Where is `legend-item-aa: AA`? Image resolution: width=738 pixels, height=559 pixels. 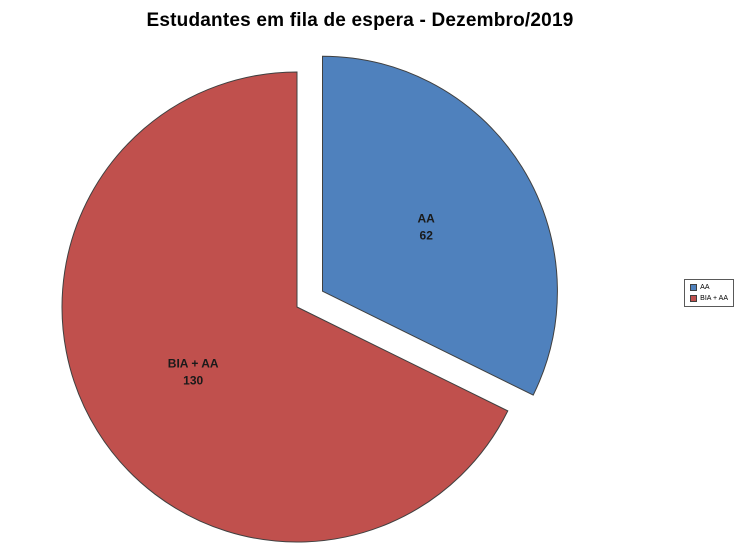
legend-item-aa: AA is located at coordinates (709, 287).